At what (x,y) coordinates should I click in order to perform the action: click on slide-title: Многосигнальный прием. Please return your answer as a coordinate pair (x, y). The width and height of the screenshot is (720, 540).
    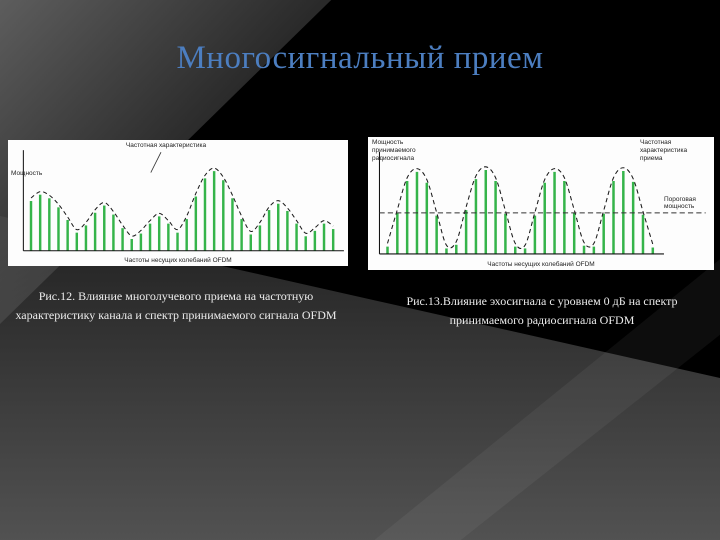
    Looking at the image, I should click on (360, 58).